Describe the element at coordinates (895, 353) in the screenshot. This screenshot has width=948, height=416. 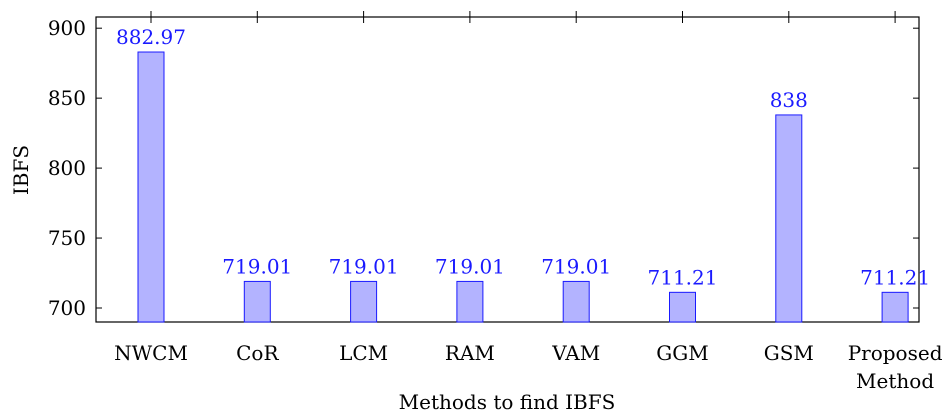
I see `x-tick-label-line: Proposed` at that location.